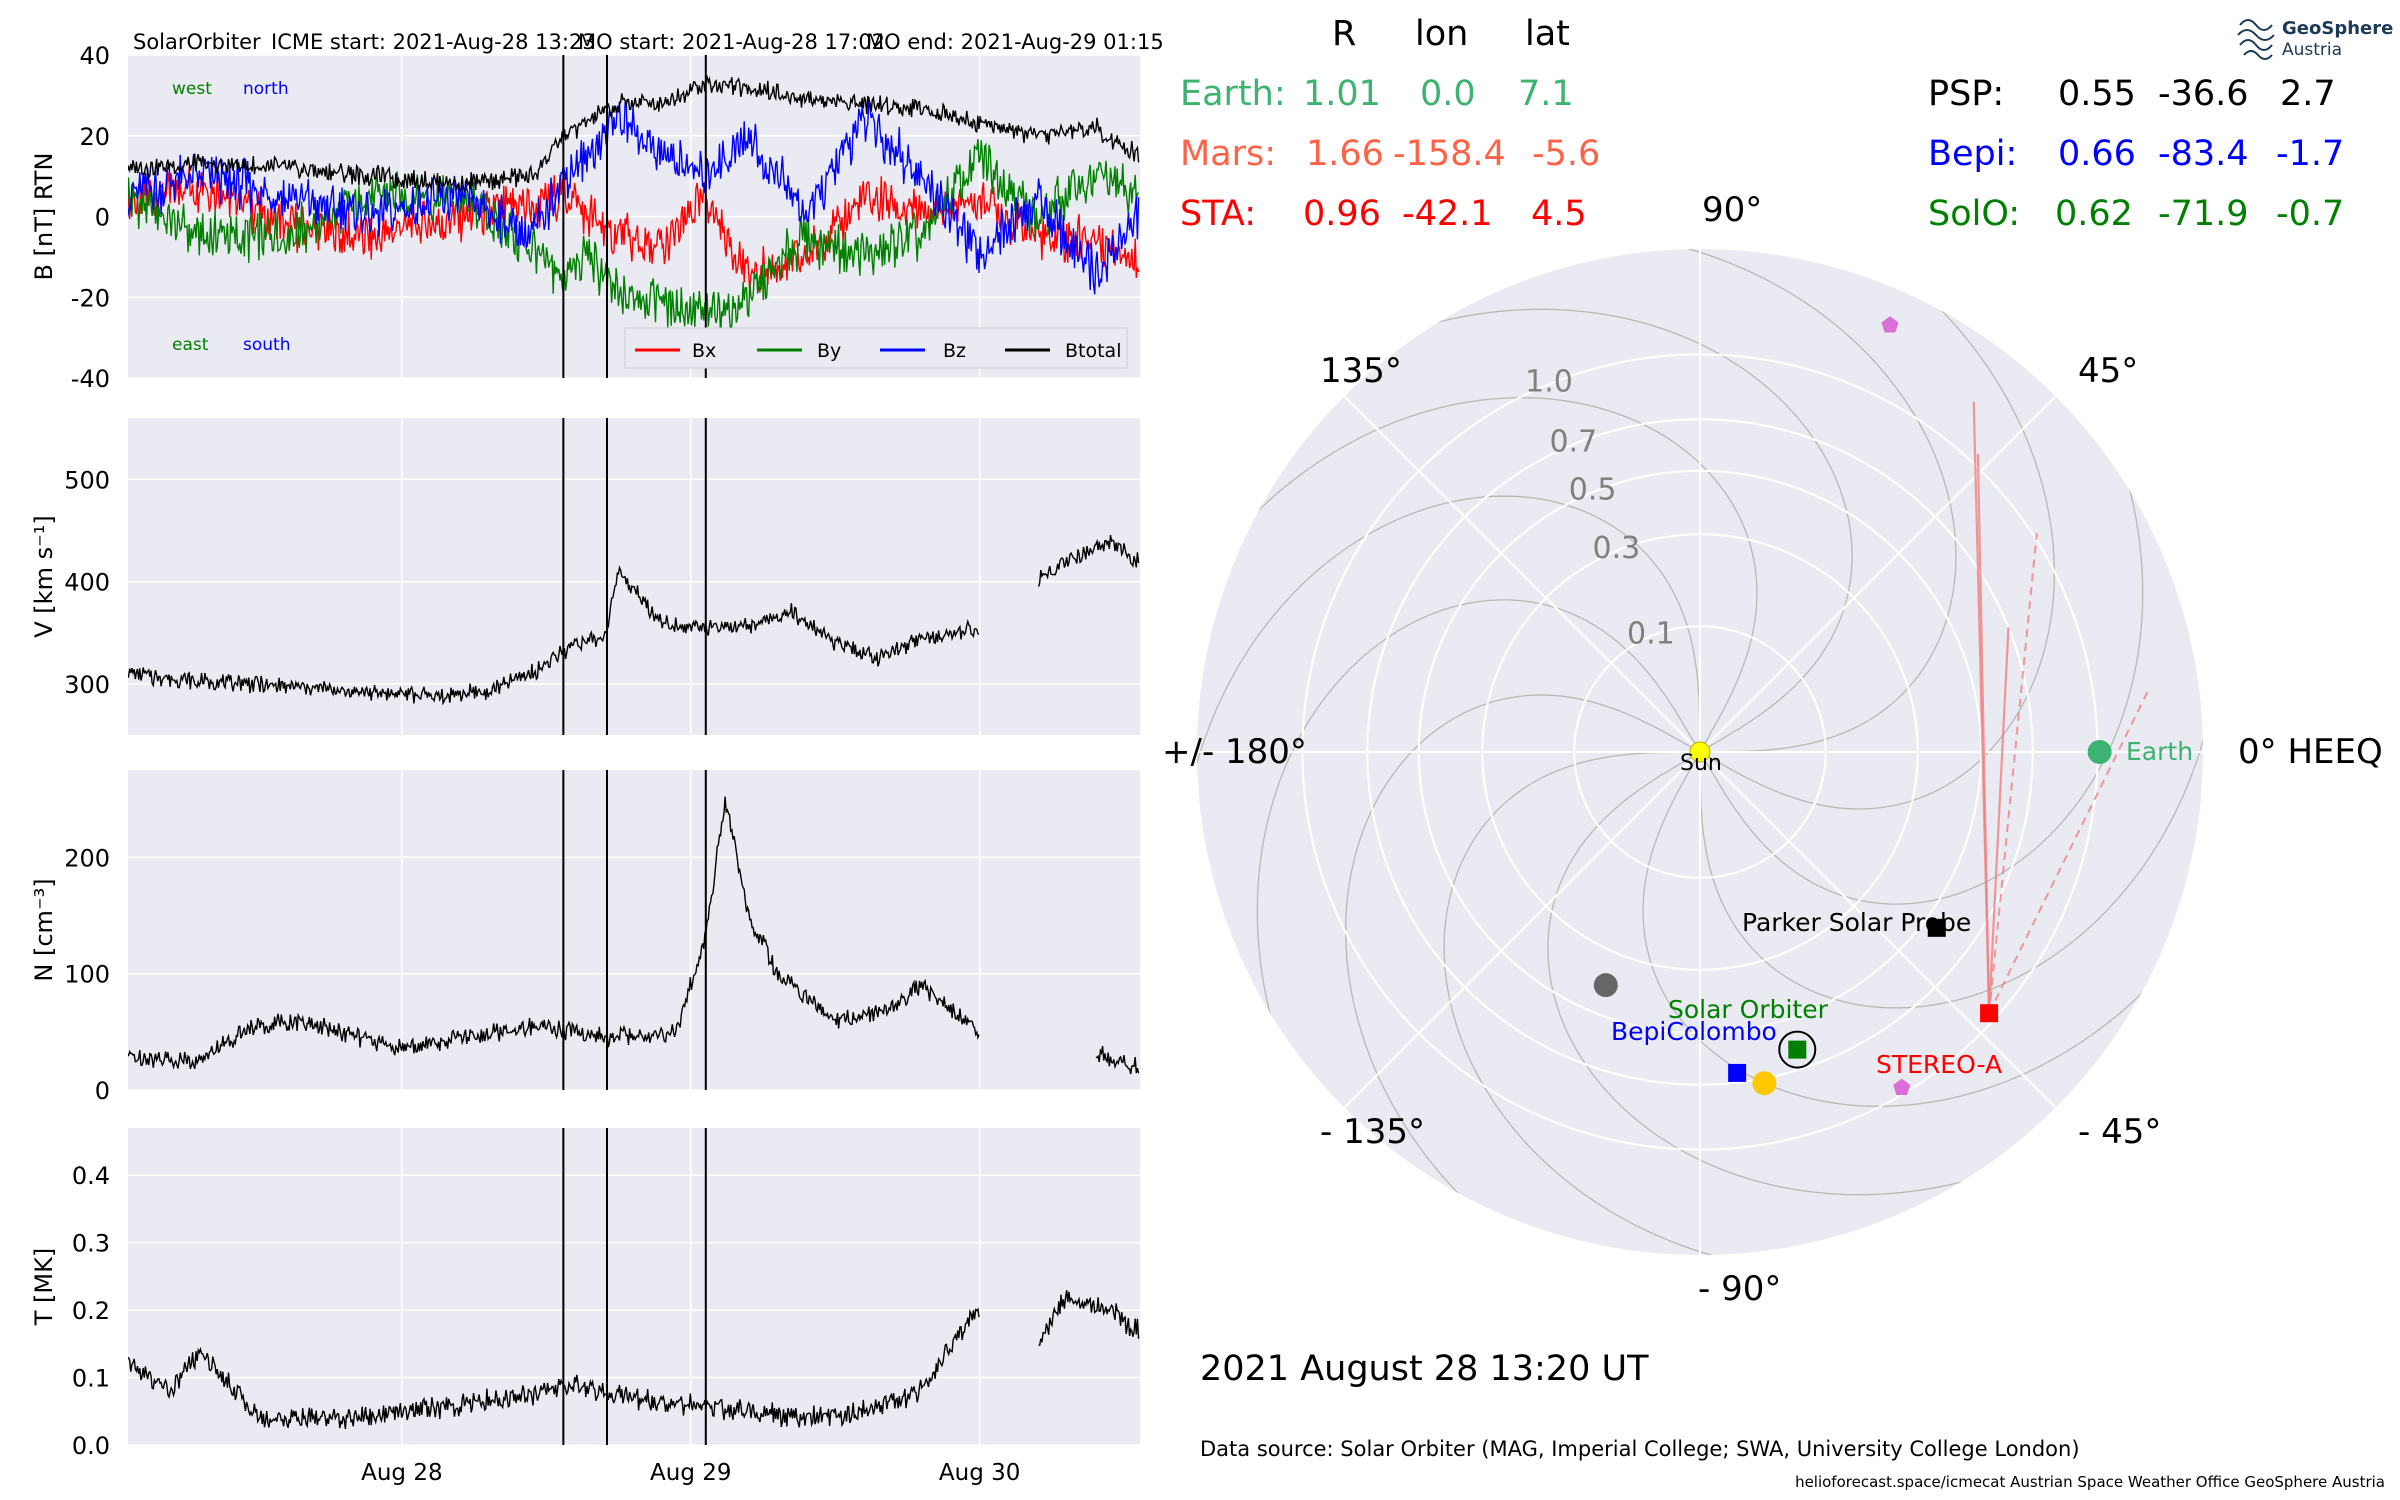  Describe the element at coordinates (2337, 28) in the screenshot. I see `logo-line1: GeoSphere` at that location.